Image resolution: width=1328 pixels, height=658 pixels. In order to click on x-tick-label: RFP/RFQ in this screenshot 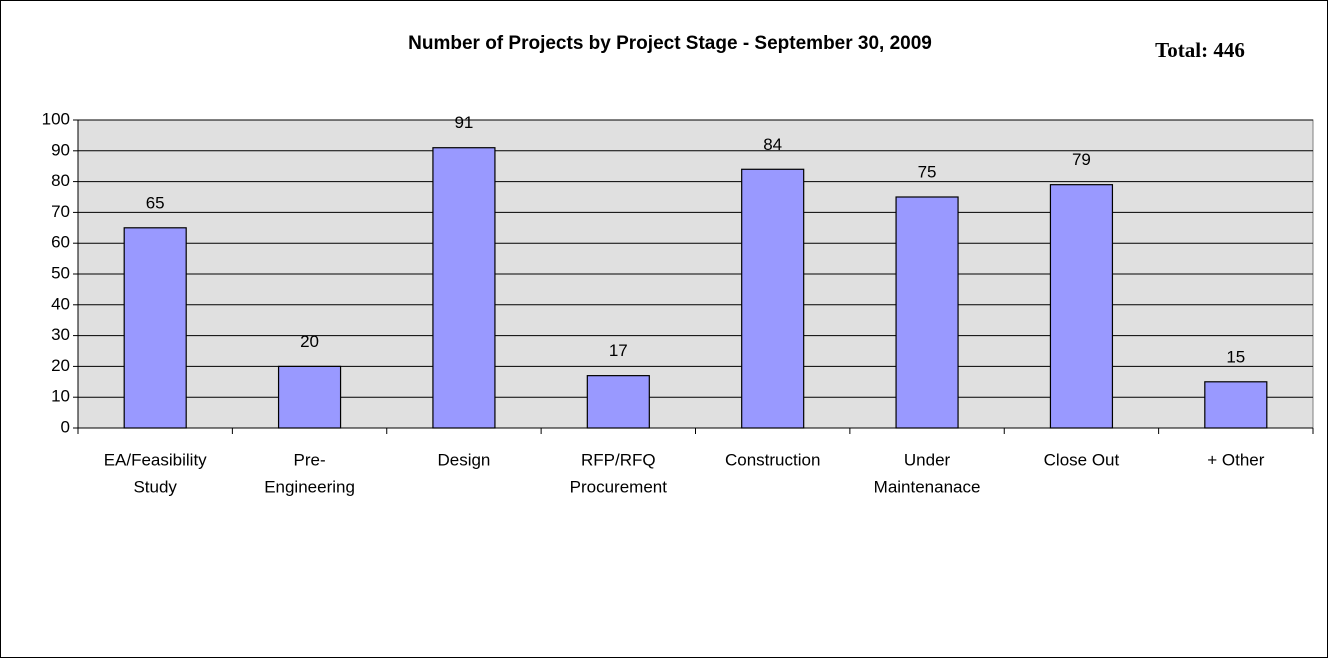, I will do `click(618, 459)`.